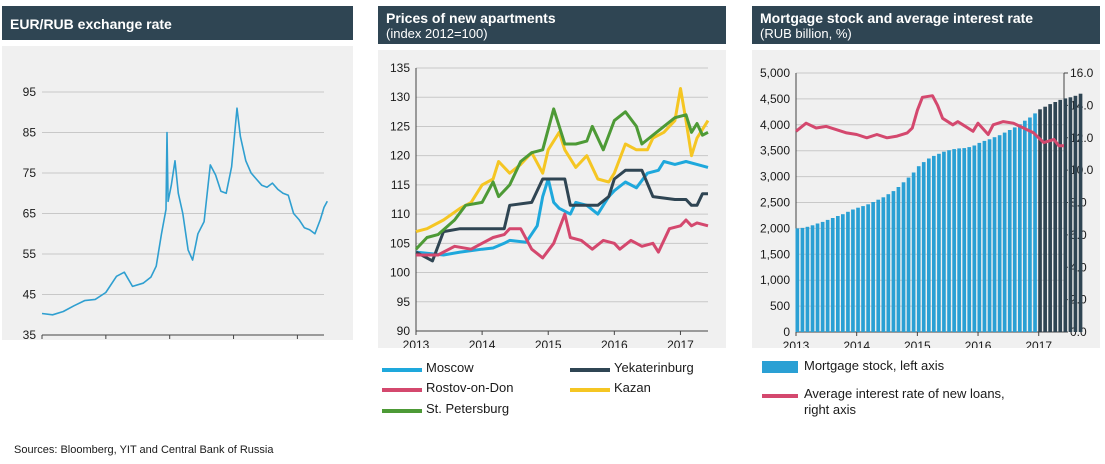 The width and height of the screenshot is (1105, 464). I want to click on y2-tick-label: 6.0, so click(1078, 235).